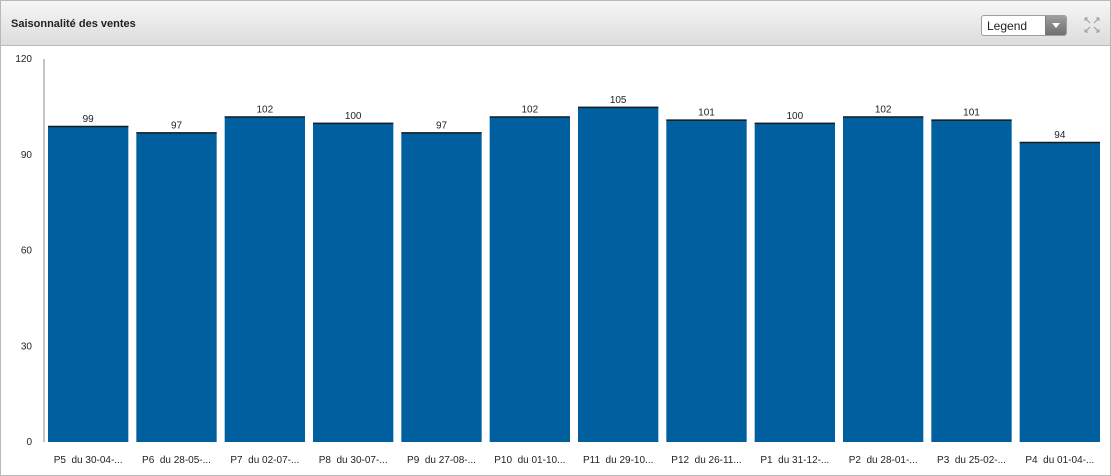  Describe the element at coordinates (27, 346) in the screenshot. I see `y-tick-label: 30` at that location.